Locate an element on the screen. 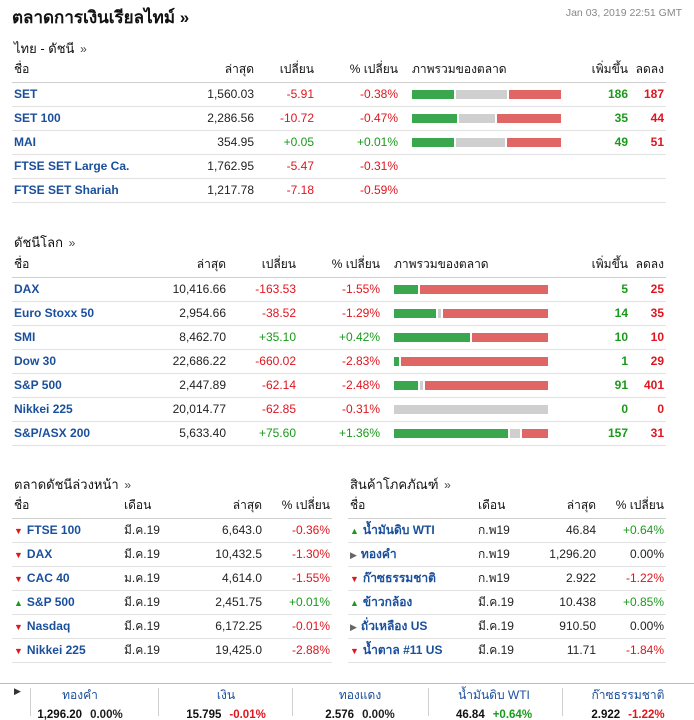 The height and width of the screenshot is (720, 694). instrument-cell: ▼ CAC 40 is located at coordinates (67, 578).